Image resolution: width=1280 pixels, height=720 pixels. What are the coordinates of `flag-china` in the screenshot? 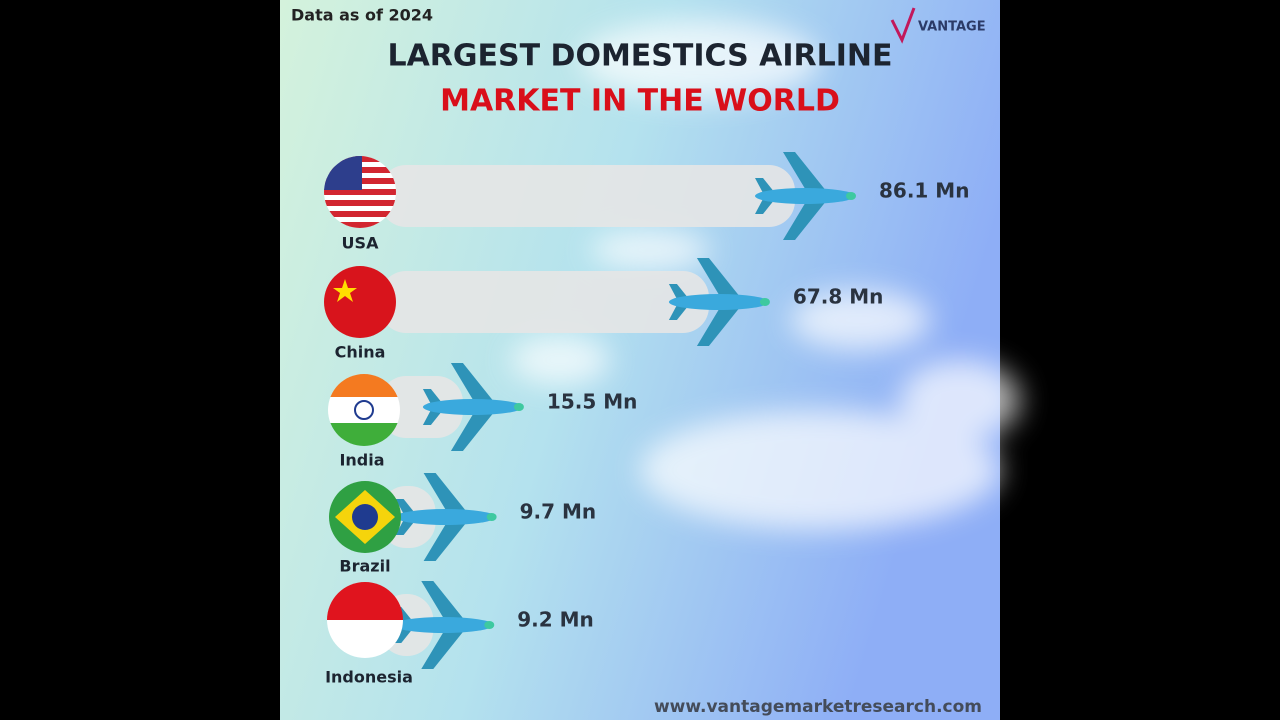 It's located at (360, 302).